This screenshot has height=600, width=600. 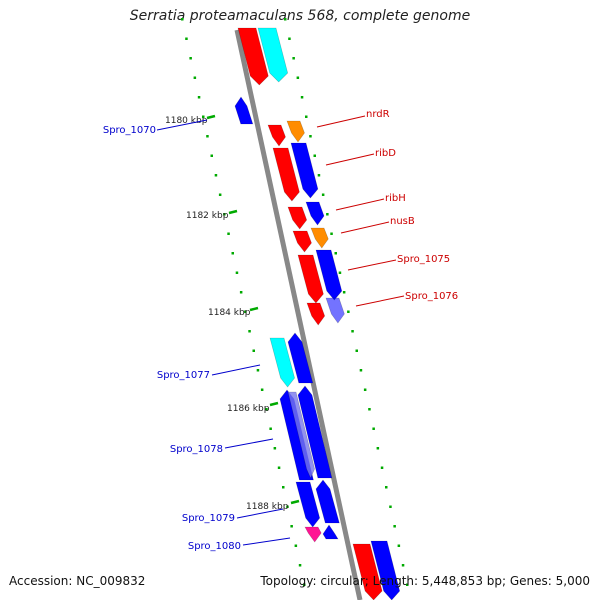 I want to click on gene-label-spro-1070: Spro_1070, so click(x=129, y=130).